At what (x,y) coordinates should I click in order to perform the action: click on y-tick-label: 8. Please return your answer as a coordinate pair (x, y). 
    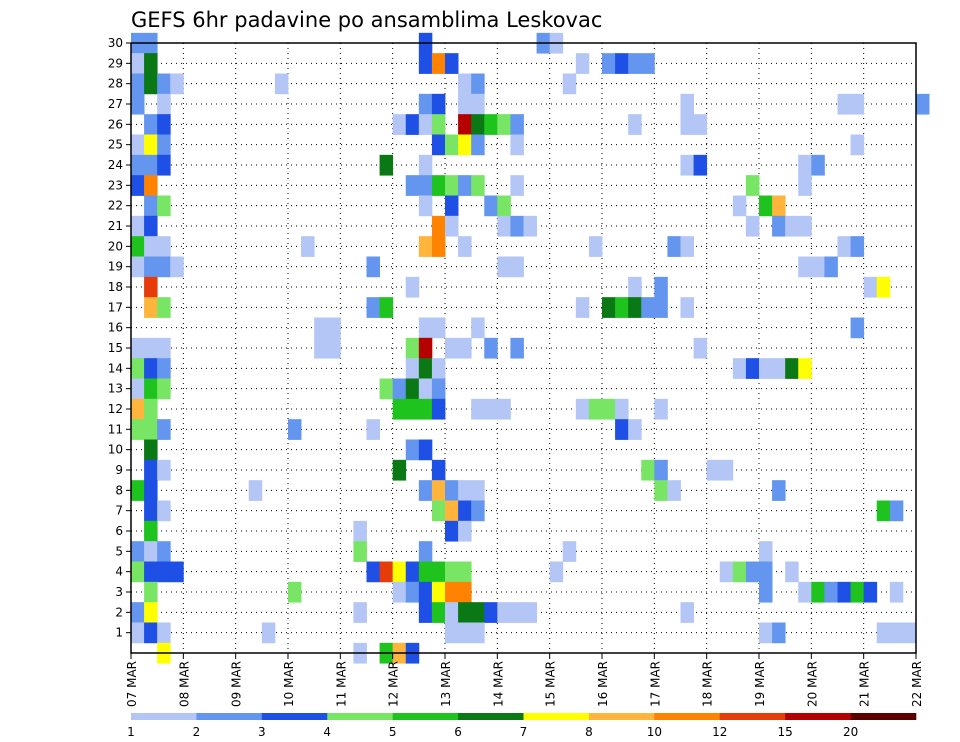
    Looking at the image, I should click on (119, 490).